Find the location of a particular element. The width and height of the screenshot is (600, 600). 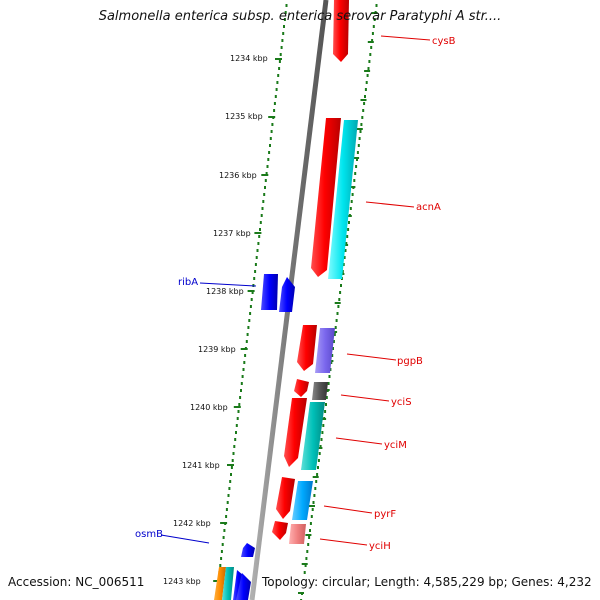

gene-label-yciM: yciM is located at coordinates (395, 445).